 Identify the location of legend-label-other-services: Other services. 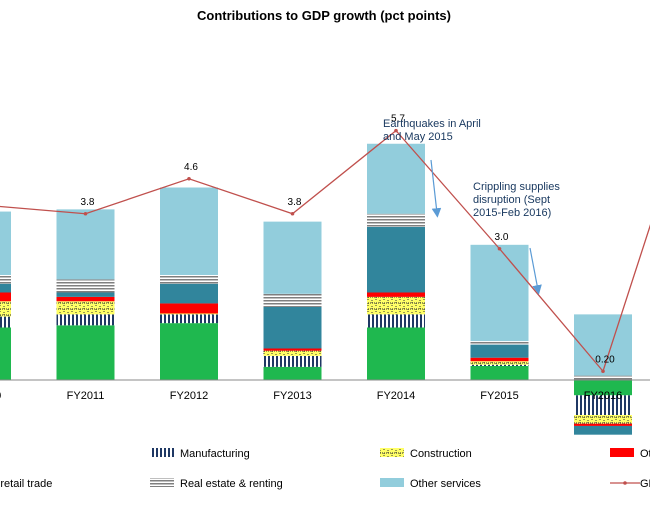
(445, 484).